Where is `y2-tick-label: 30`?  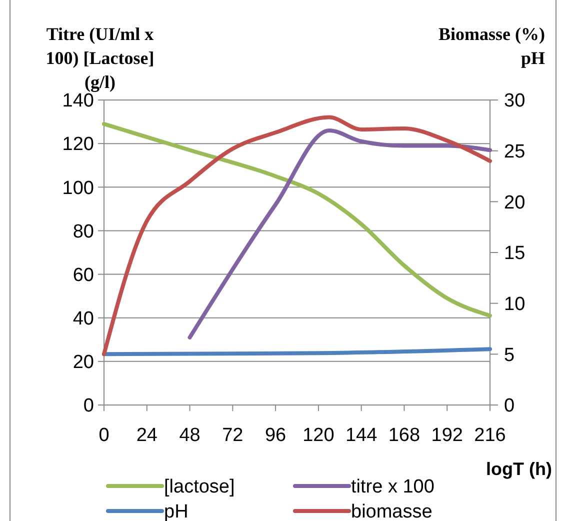 y2-tick-label: 30 is located at coordinates (515, 101).